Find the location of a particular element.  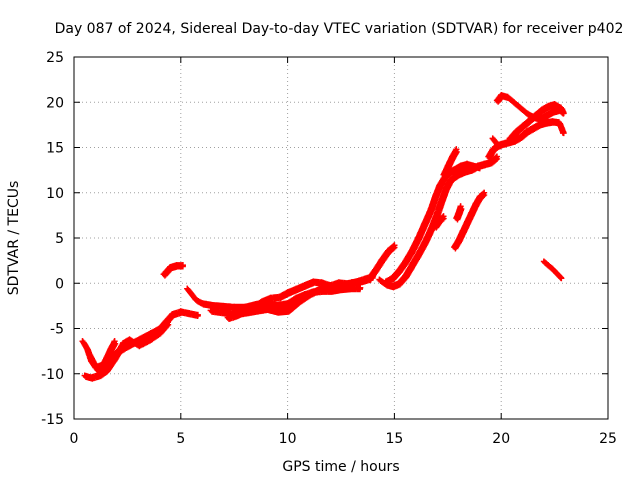

x-tick-label: 0 is located at coordinates (74, 439).